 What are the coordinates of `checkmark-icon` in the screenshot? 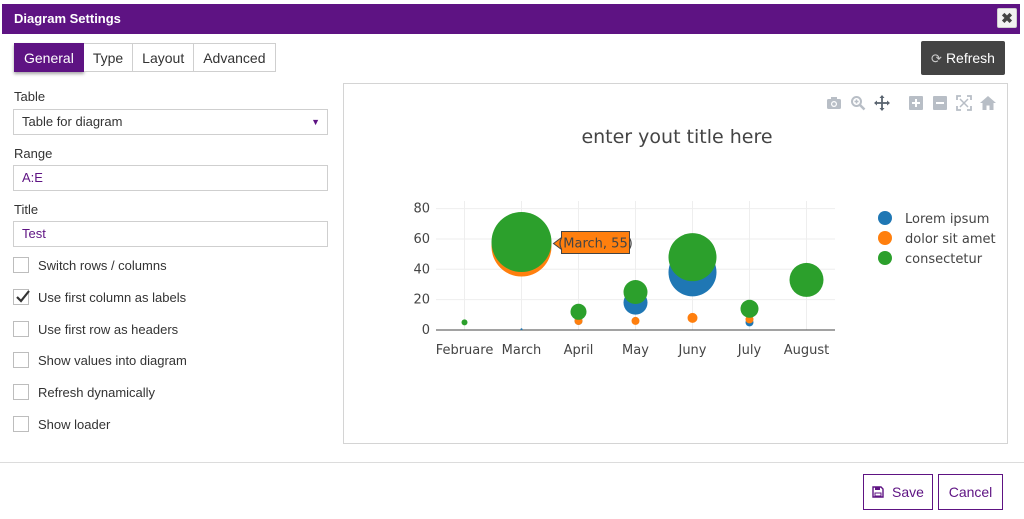 It's located at (23, 296).